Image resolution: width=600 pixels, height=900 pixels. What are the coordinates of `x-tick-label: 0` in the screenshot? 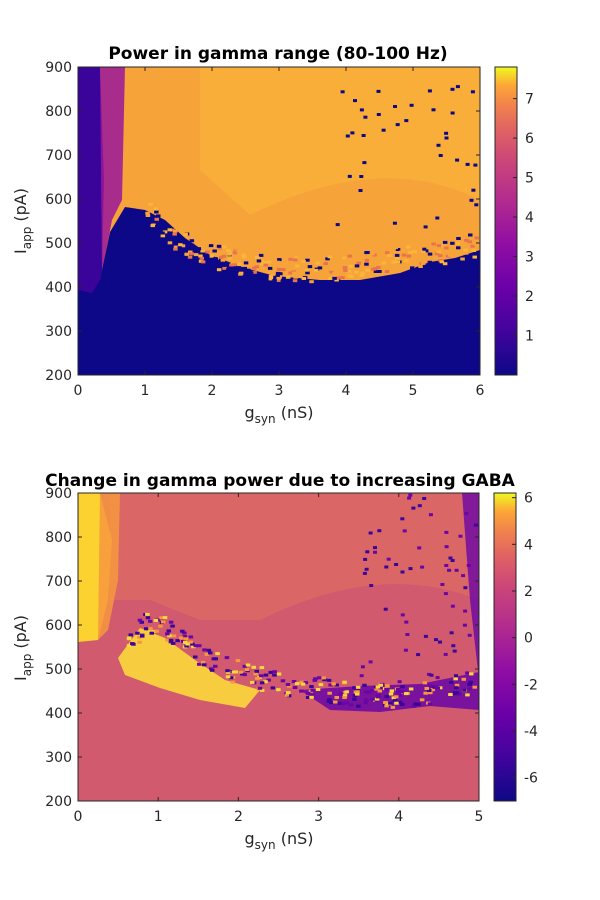 It's located at (78, 391).